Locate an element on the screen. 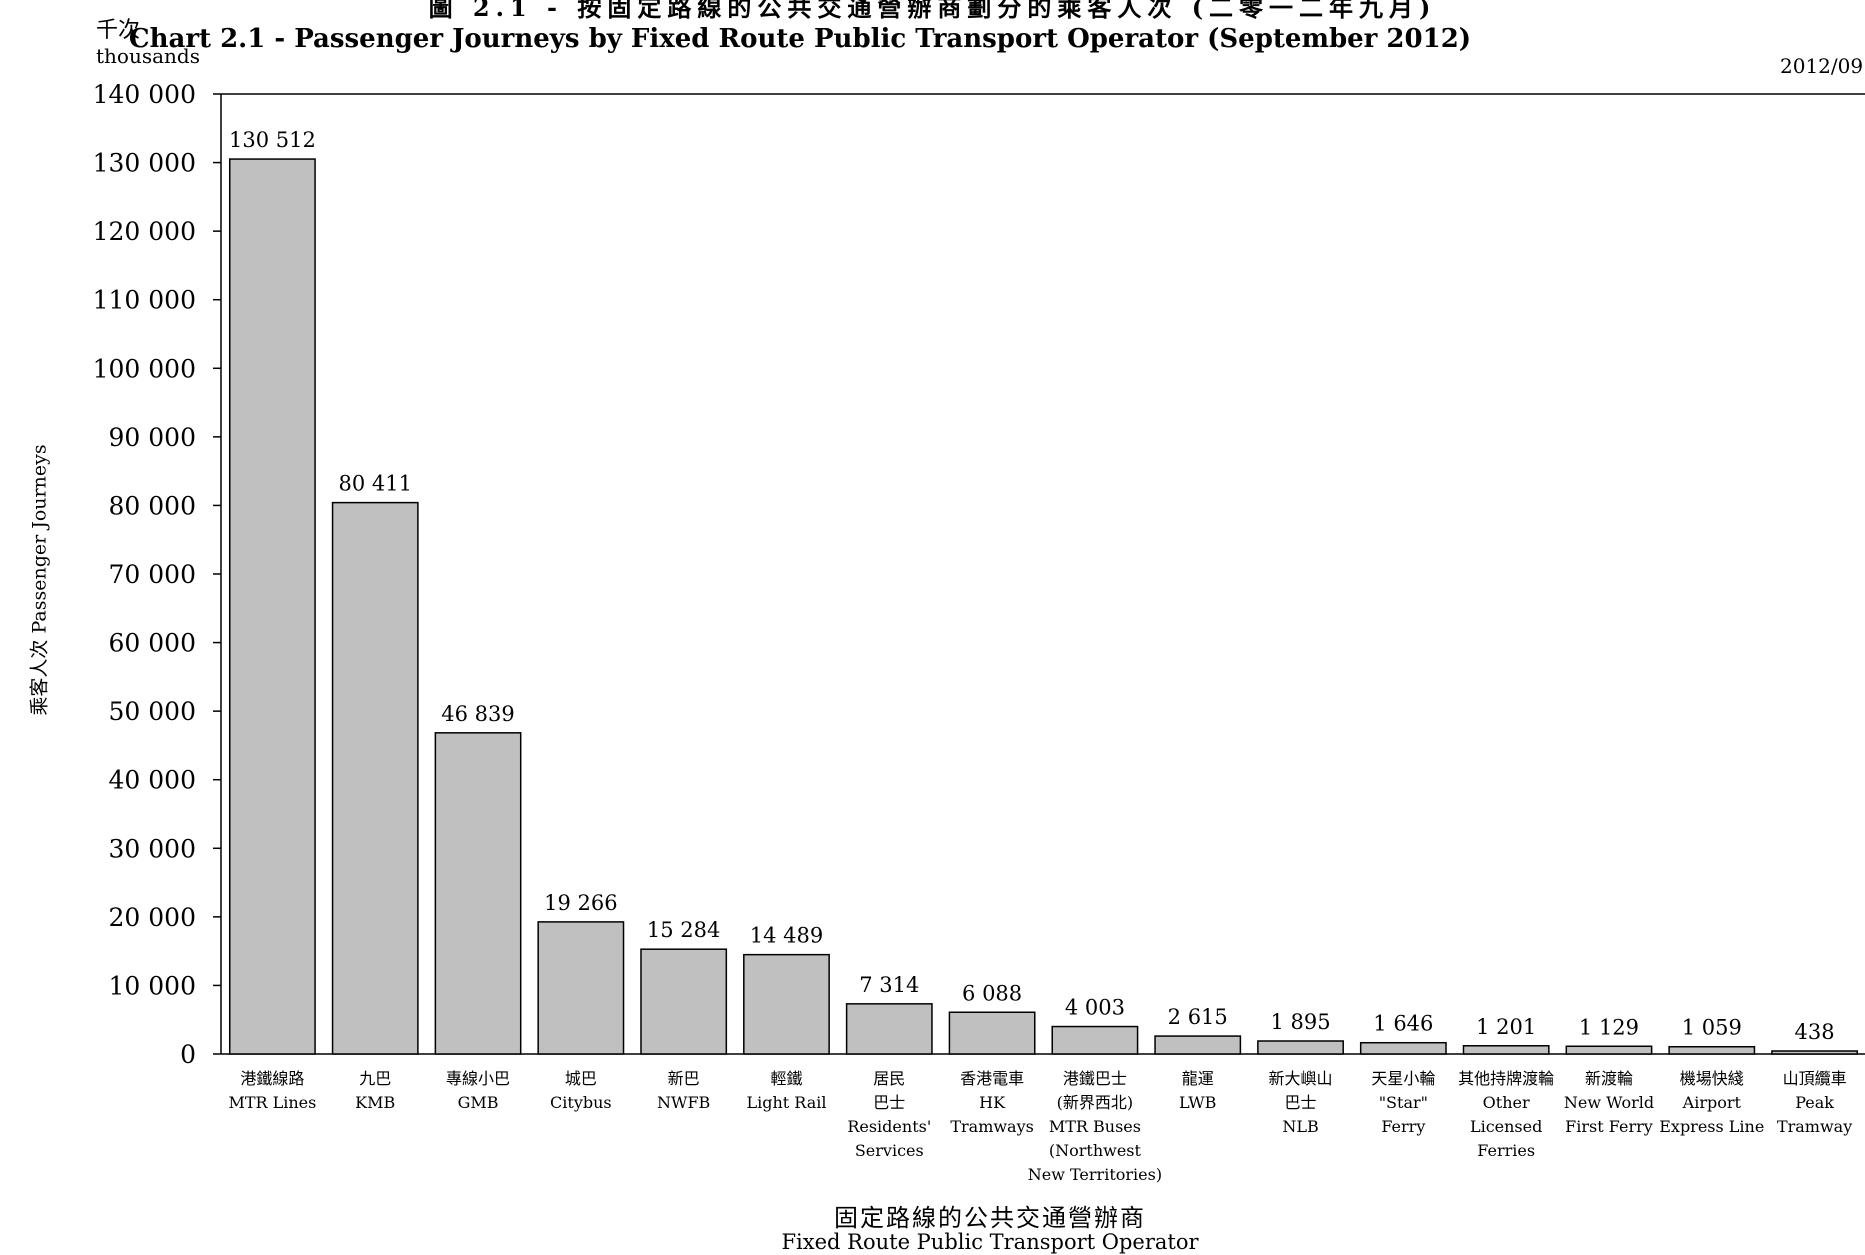 The image size is (1865, 1255). category-label: Services is located at coordinates (889, 1150).